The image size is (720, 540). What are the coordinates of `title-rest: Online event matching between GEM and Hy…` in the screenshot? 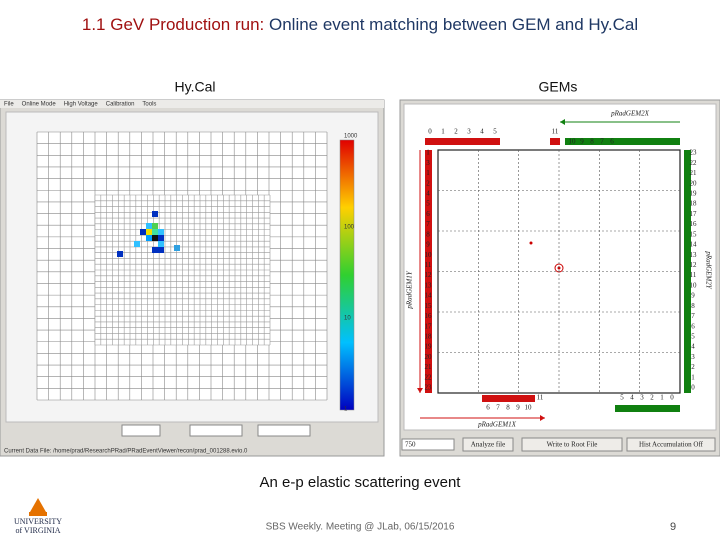 It's located at (453, 24).